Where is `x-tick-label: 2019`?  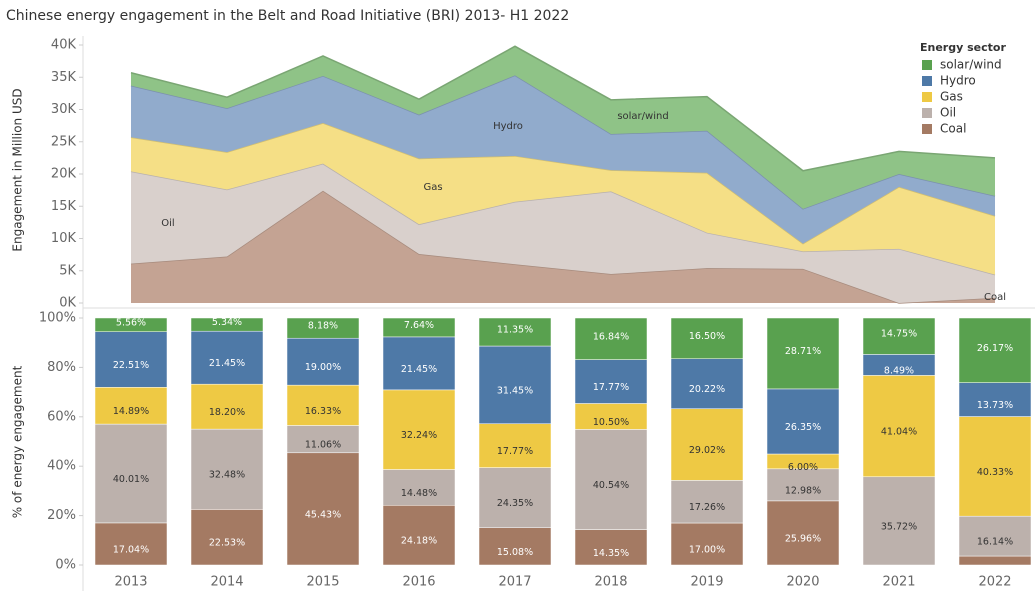
x-tick-label: 2019 is located at coordinates (706, 582).